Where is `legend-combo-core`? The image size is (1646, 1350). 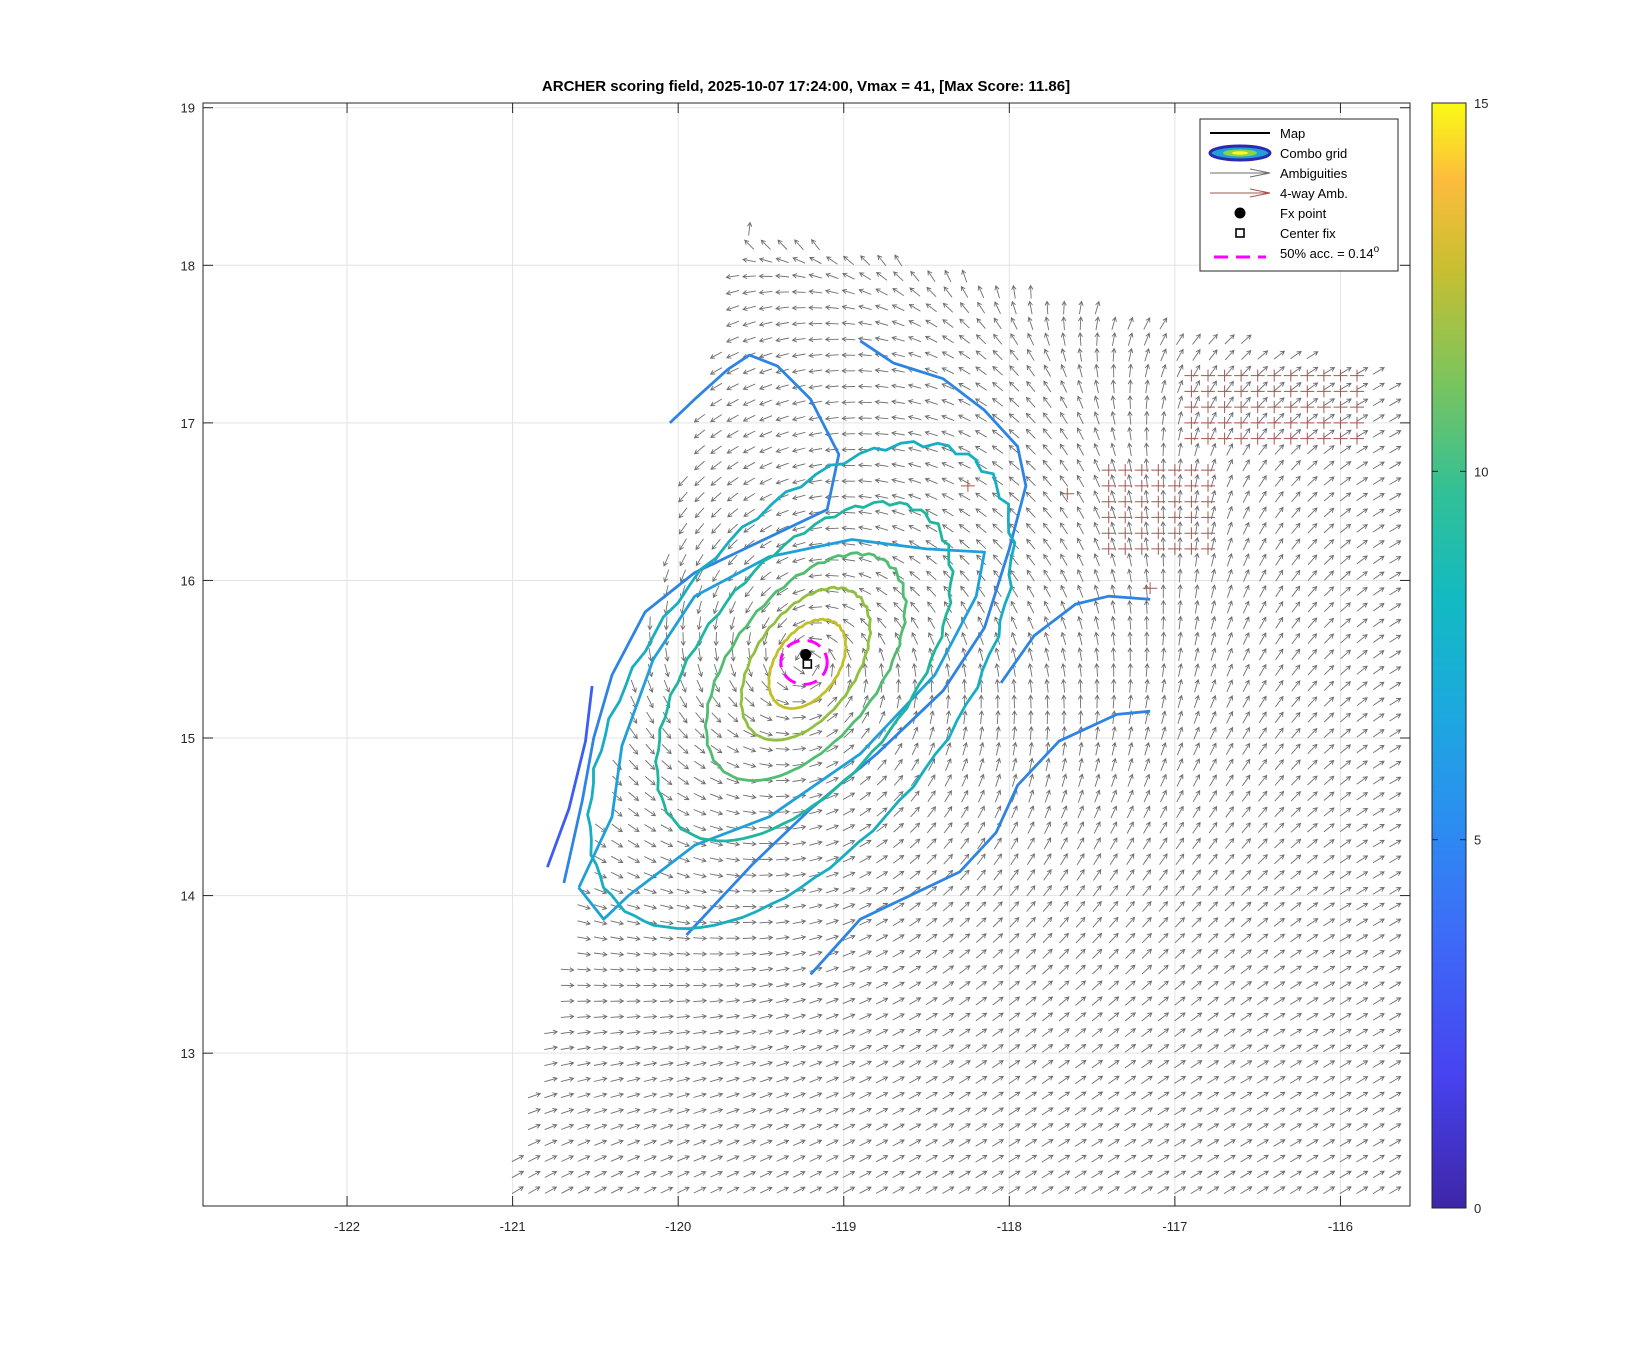 legend-combo-core is located at coordinates (1240, 153).